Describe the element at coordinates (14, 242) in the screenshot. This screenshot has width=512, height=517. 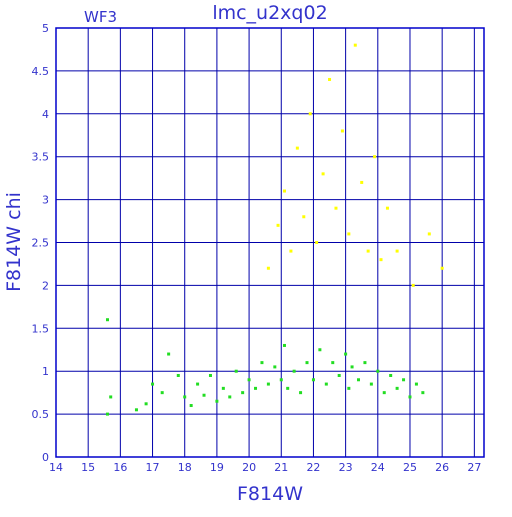
I see `y-axis-label: F814W chi` at that location.